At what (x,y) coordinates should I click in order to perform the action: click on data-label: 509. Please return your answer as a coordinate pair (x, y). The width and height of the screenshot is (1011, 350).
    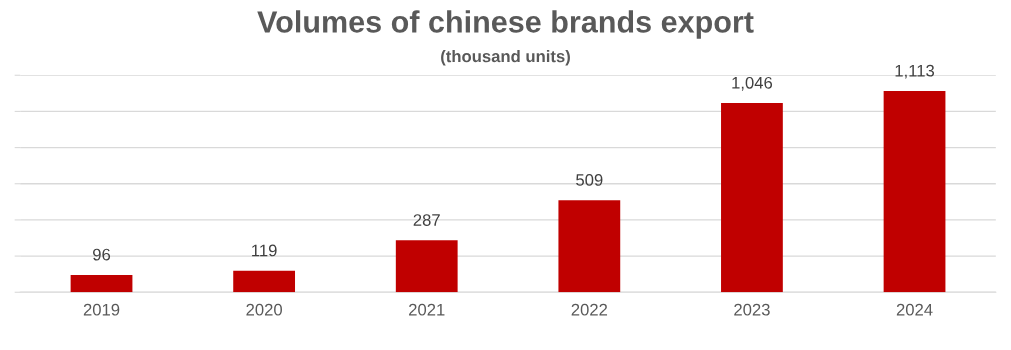
    Looking at the image, I should click on (589, 180).